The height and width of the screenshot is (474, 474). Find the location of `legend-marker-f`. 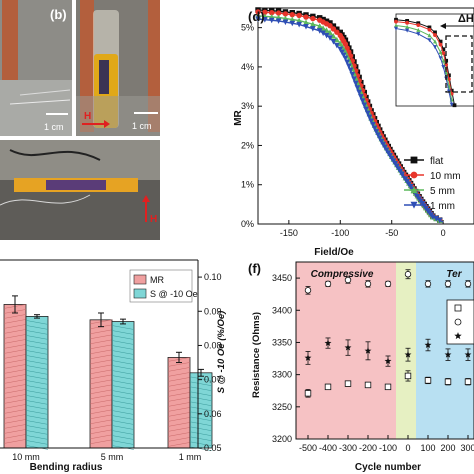

legend-marker-f is located at coordinates (458, 322).